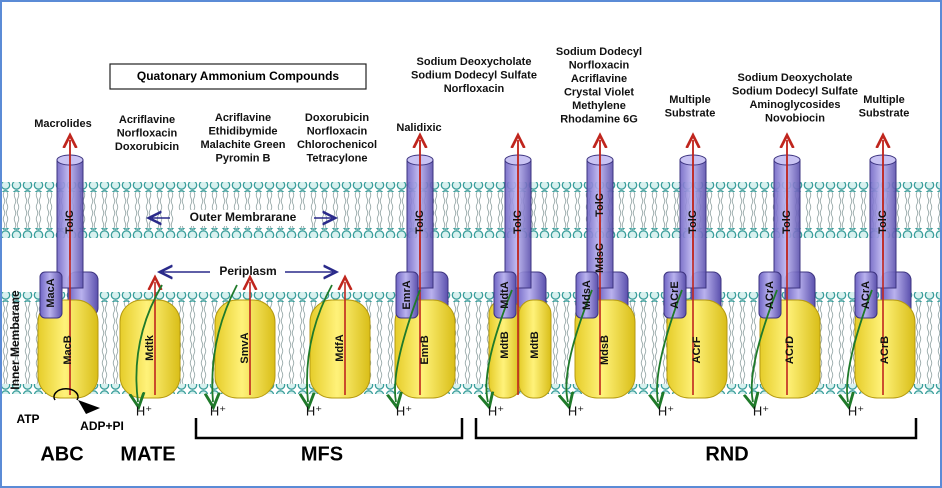 This screenshot has width=942, height=488. What do you see at coordinates (599, 52) in the screenshot?
I see `substrate-label: Sodium Dodecyl` at bounding box center [599, 52].